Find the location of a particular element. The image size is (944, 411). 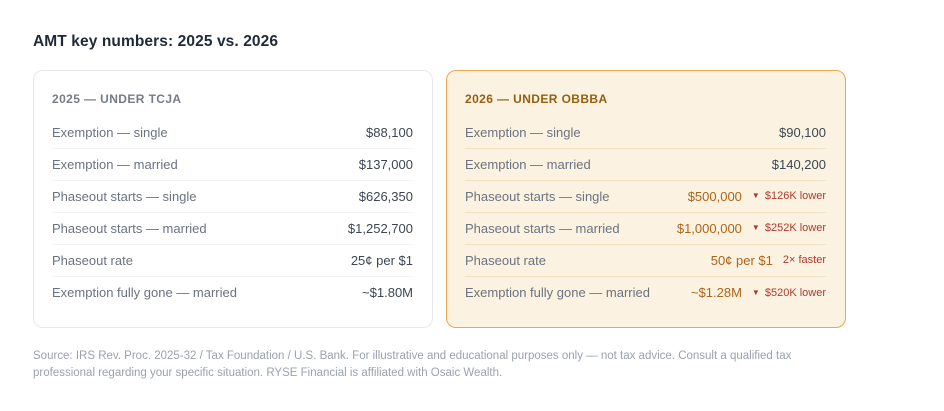

row-values: $626,350 is located at coordinates (386, 196).